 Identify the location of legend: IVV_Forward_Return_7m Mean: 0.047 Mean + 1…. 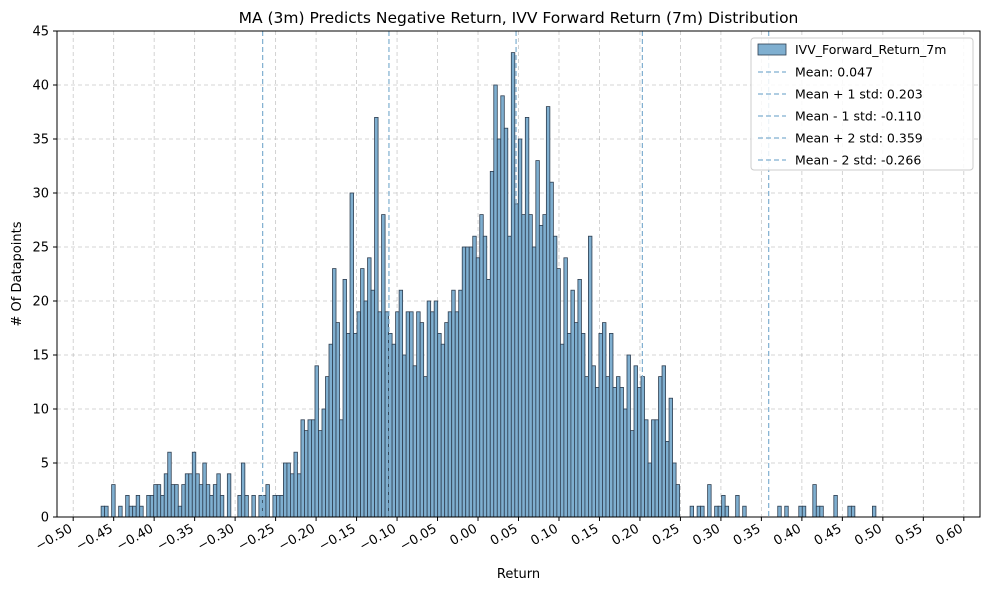
(862, 104).